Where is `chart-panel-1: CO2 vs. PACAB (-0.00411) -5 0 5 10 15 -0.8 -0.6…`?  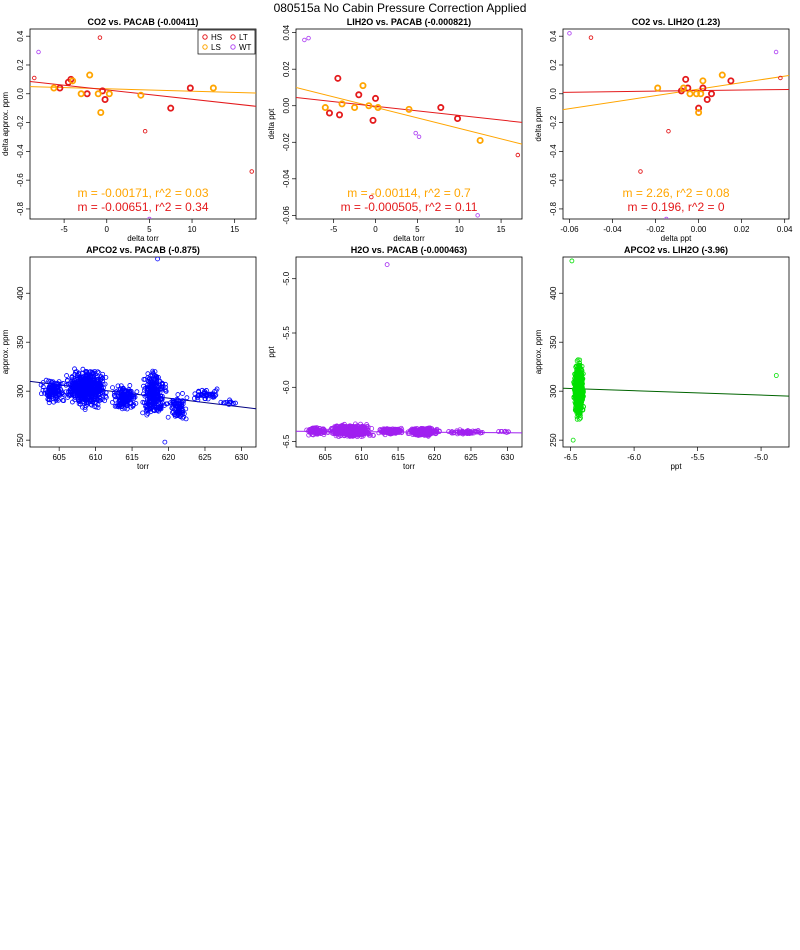 chart-panel-1: CO2 vs. PACAB (-0.00411) -5 0 5 10 15 -0.8 -0.6… is located at coordinates (129, 130).